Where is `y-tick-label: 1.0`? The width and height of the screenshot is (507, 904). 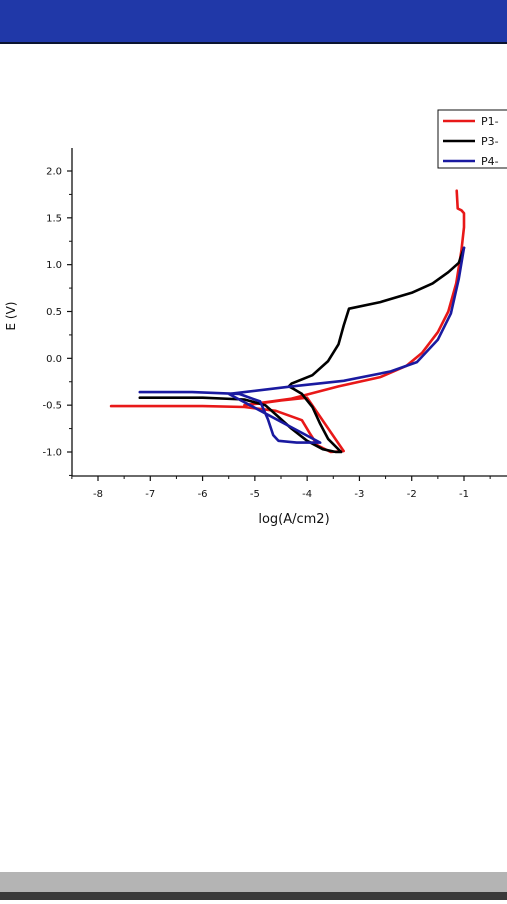
y-tick-label: 1.0 is located at coordinates (54, 265).